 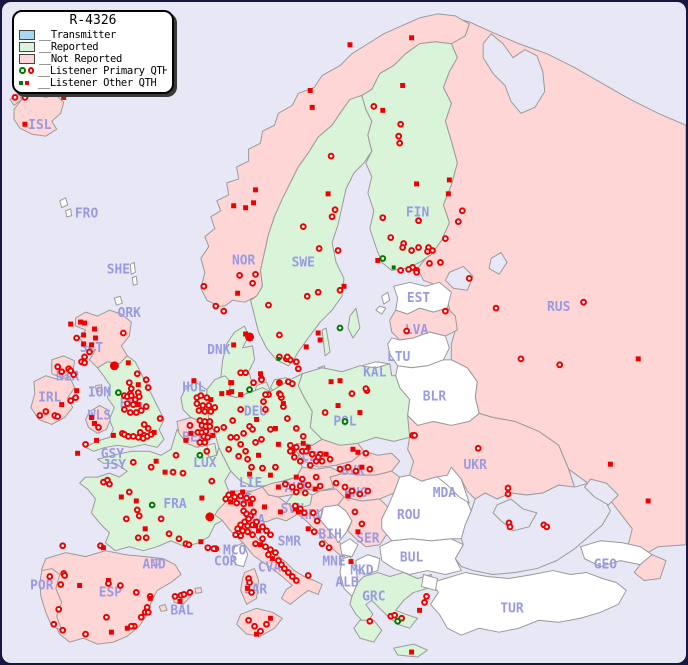 What do you see at coordinates (194, 388) in the screenshot?
I see `country-label-HOL: HOL` at bounding box center [194, 388].